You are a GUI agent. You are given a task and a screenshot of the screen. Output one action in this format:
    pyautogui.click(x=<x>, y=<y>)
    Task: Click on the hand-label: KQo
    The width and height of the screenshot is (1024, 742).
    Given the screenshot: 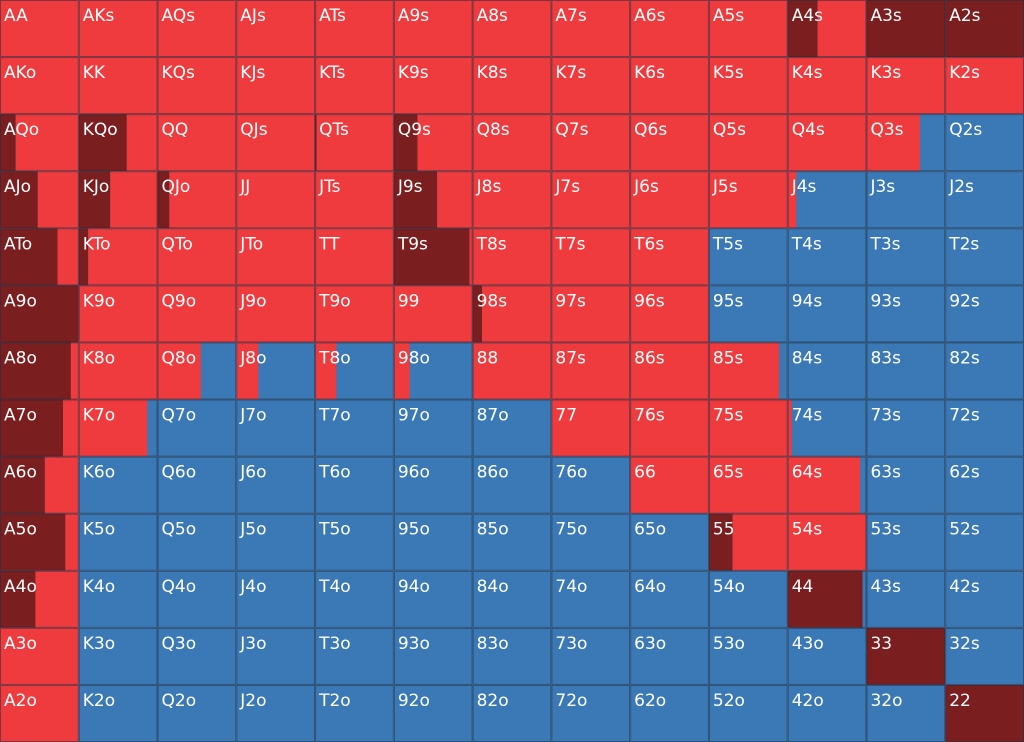 What is the action you would take?
    pyautogui.click(x=100, y=130)
    